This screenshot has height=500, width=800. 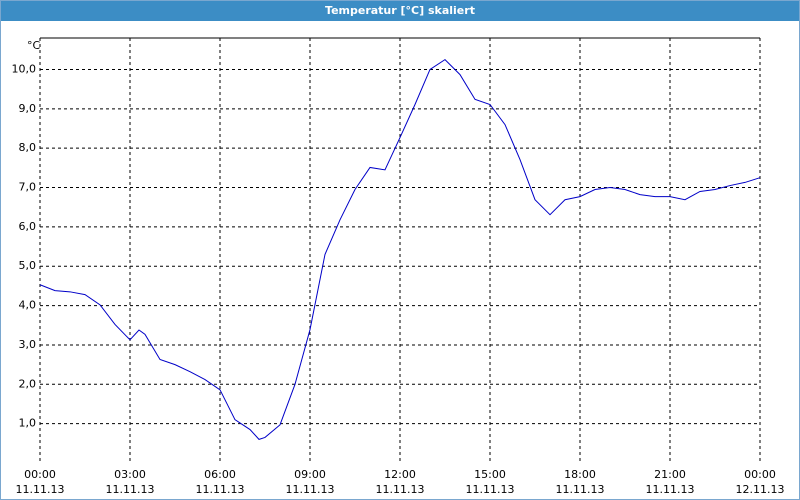 What do you see at coordinates (28, 265) in the screenshot?
I see `y-tick-label: 5,0` at bounding box center [28, 265].